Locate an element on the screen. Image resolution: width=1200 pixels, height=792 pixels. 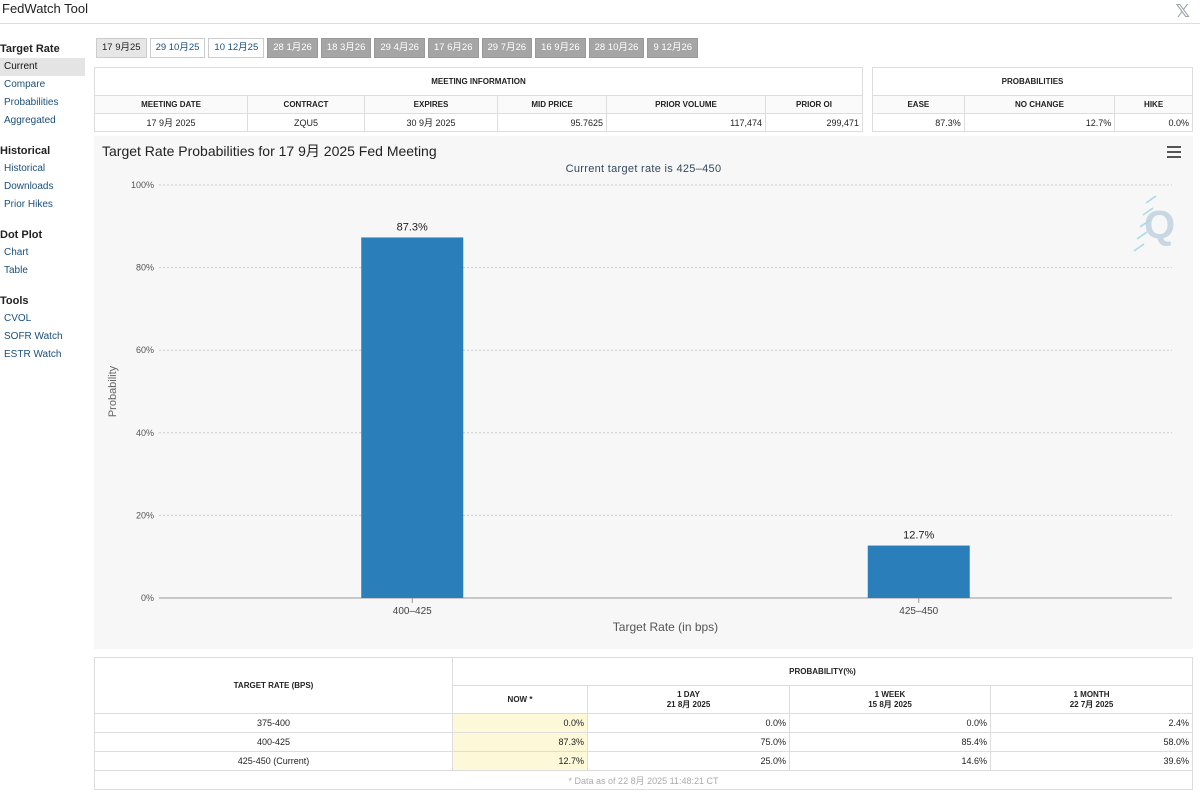
chart-menu-icon is located at coordinates (1174, 152).